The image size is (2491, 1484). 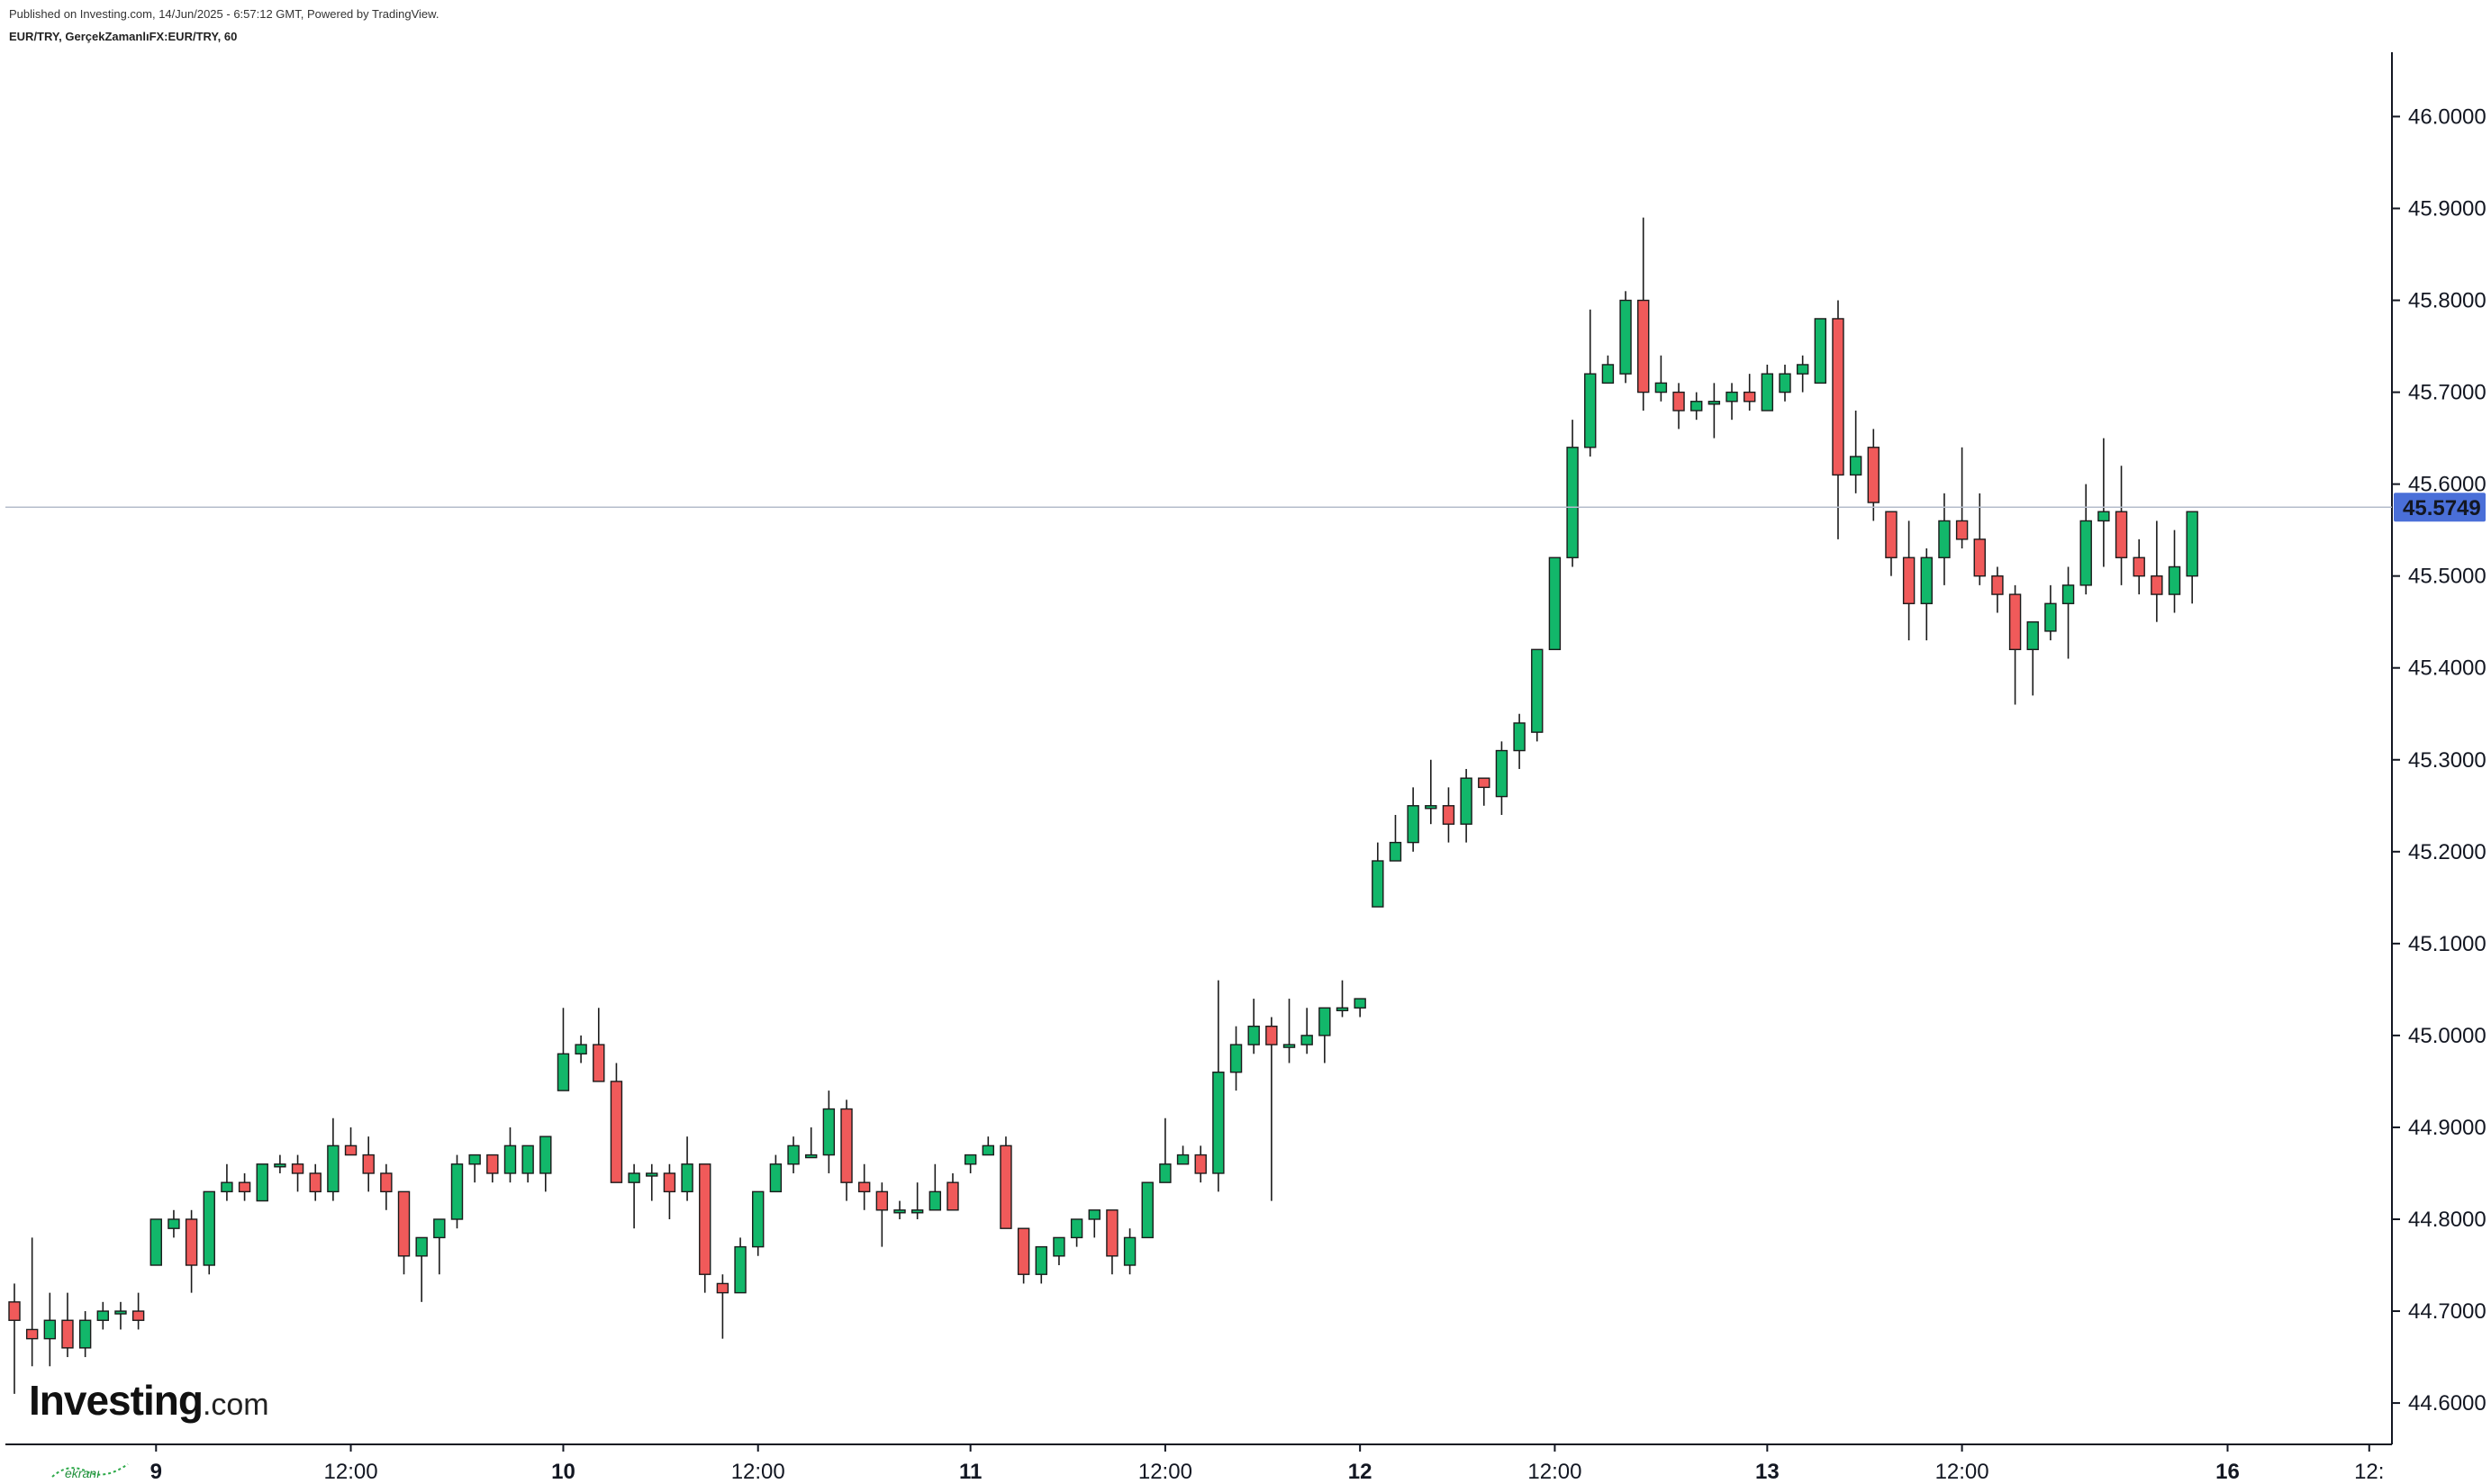 What do you see at coordinates (2447, 393) in the screenshot?
I see `y-tick-label: 45.7000` at bounding box center [2447, 393].